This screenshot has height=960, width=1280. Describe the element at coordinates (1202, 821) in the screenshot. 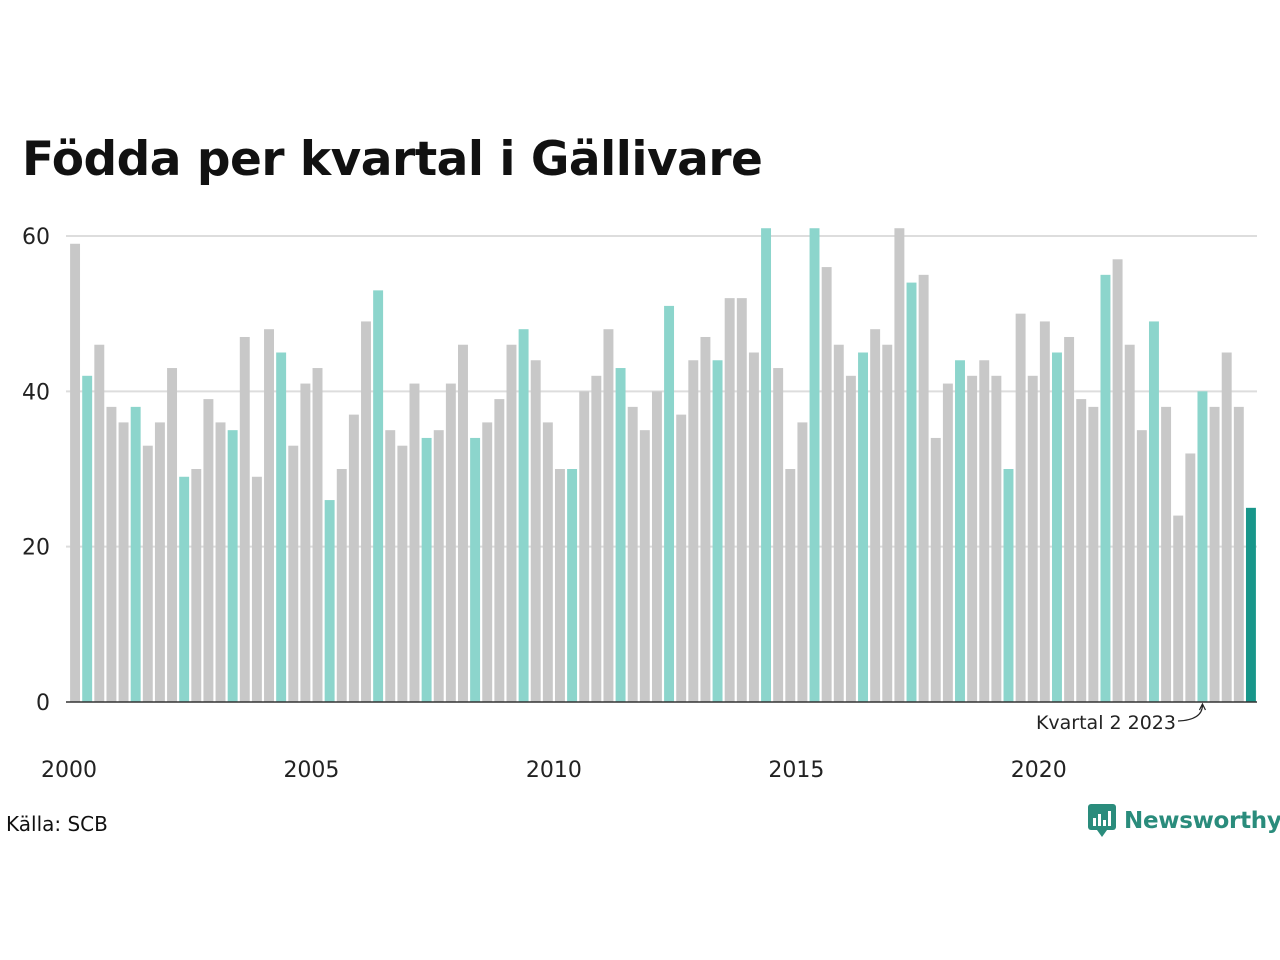

I see `brand-name: Newsworthy` at that location.